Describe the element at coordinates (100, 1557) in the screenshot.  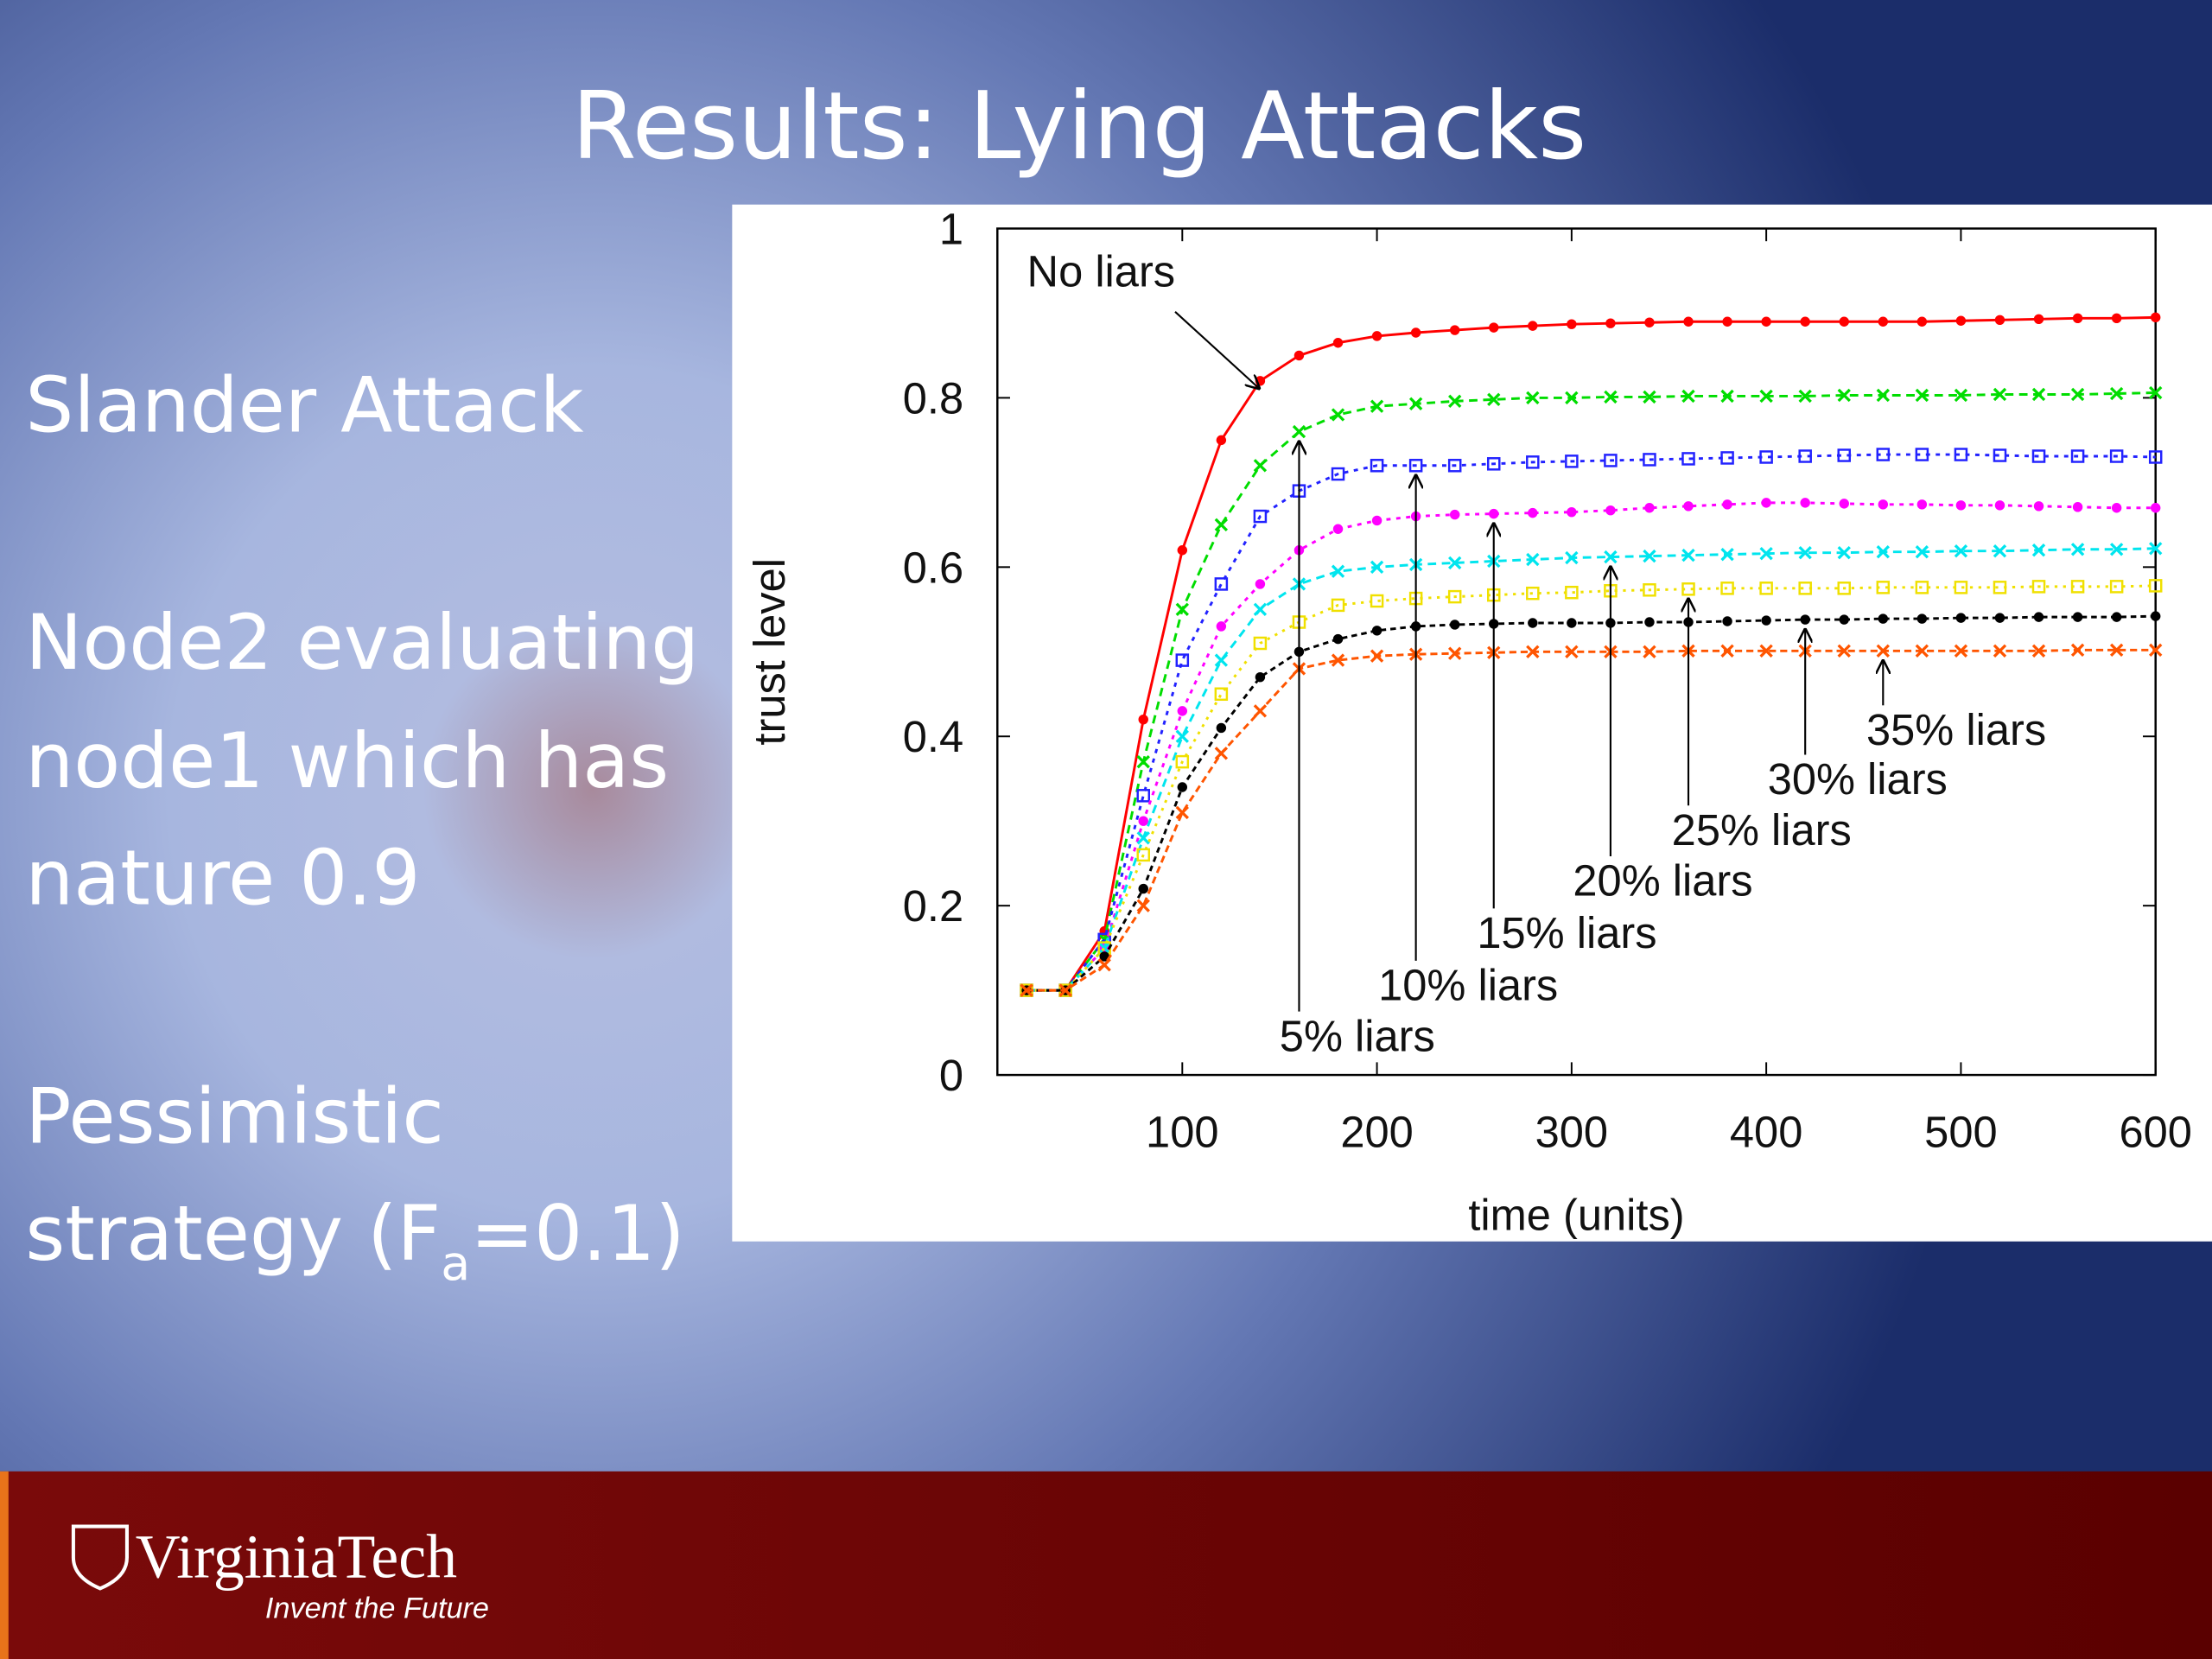
I see `logo-shield` at that location.